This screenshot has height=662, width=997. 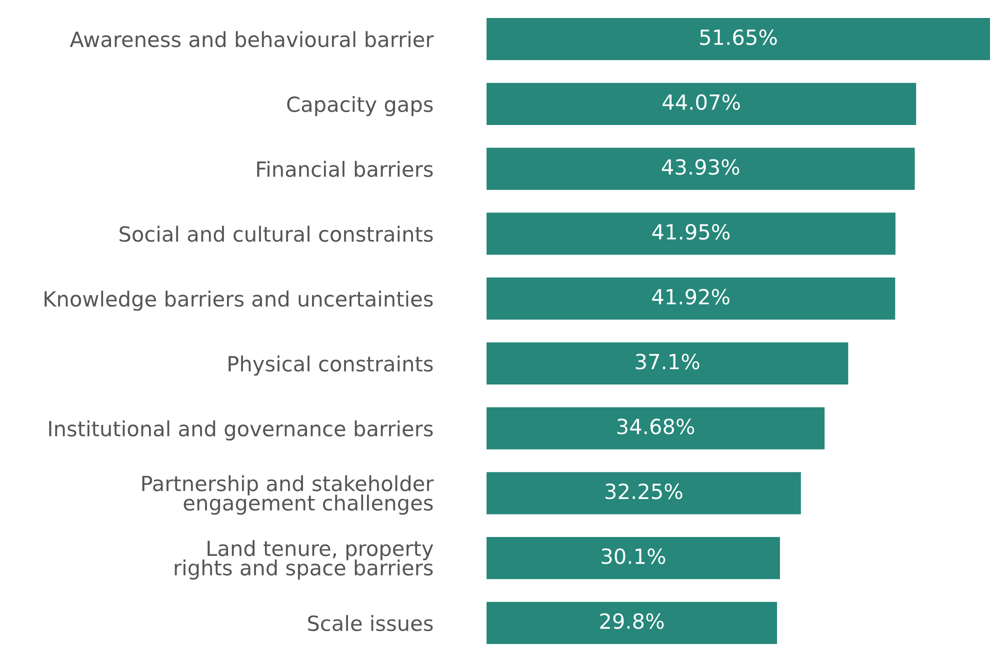 What do you see at coordinates (288, 495) in the screenshot?
I see `y-tick-label: Partnership and stakeholder engagement challenges` at bounding box center [288, 495].